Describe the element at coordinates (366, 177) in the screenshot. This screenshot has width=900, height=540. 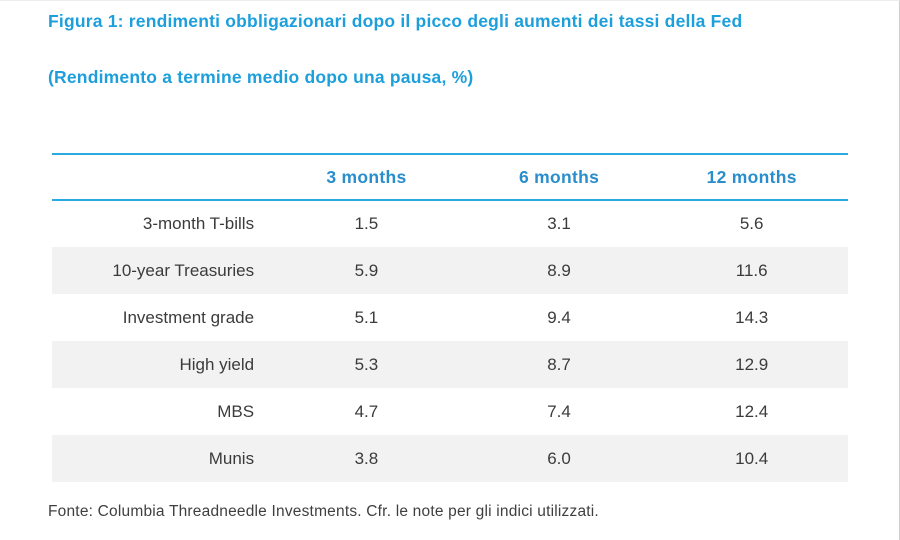
I see `col-header-3-months: 3 months` at that location.